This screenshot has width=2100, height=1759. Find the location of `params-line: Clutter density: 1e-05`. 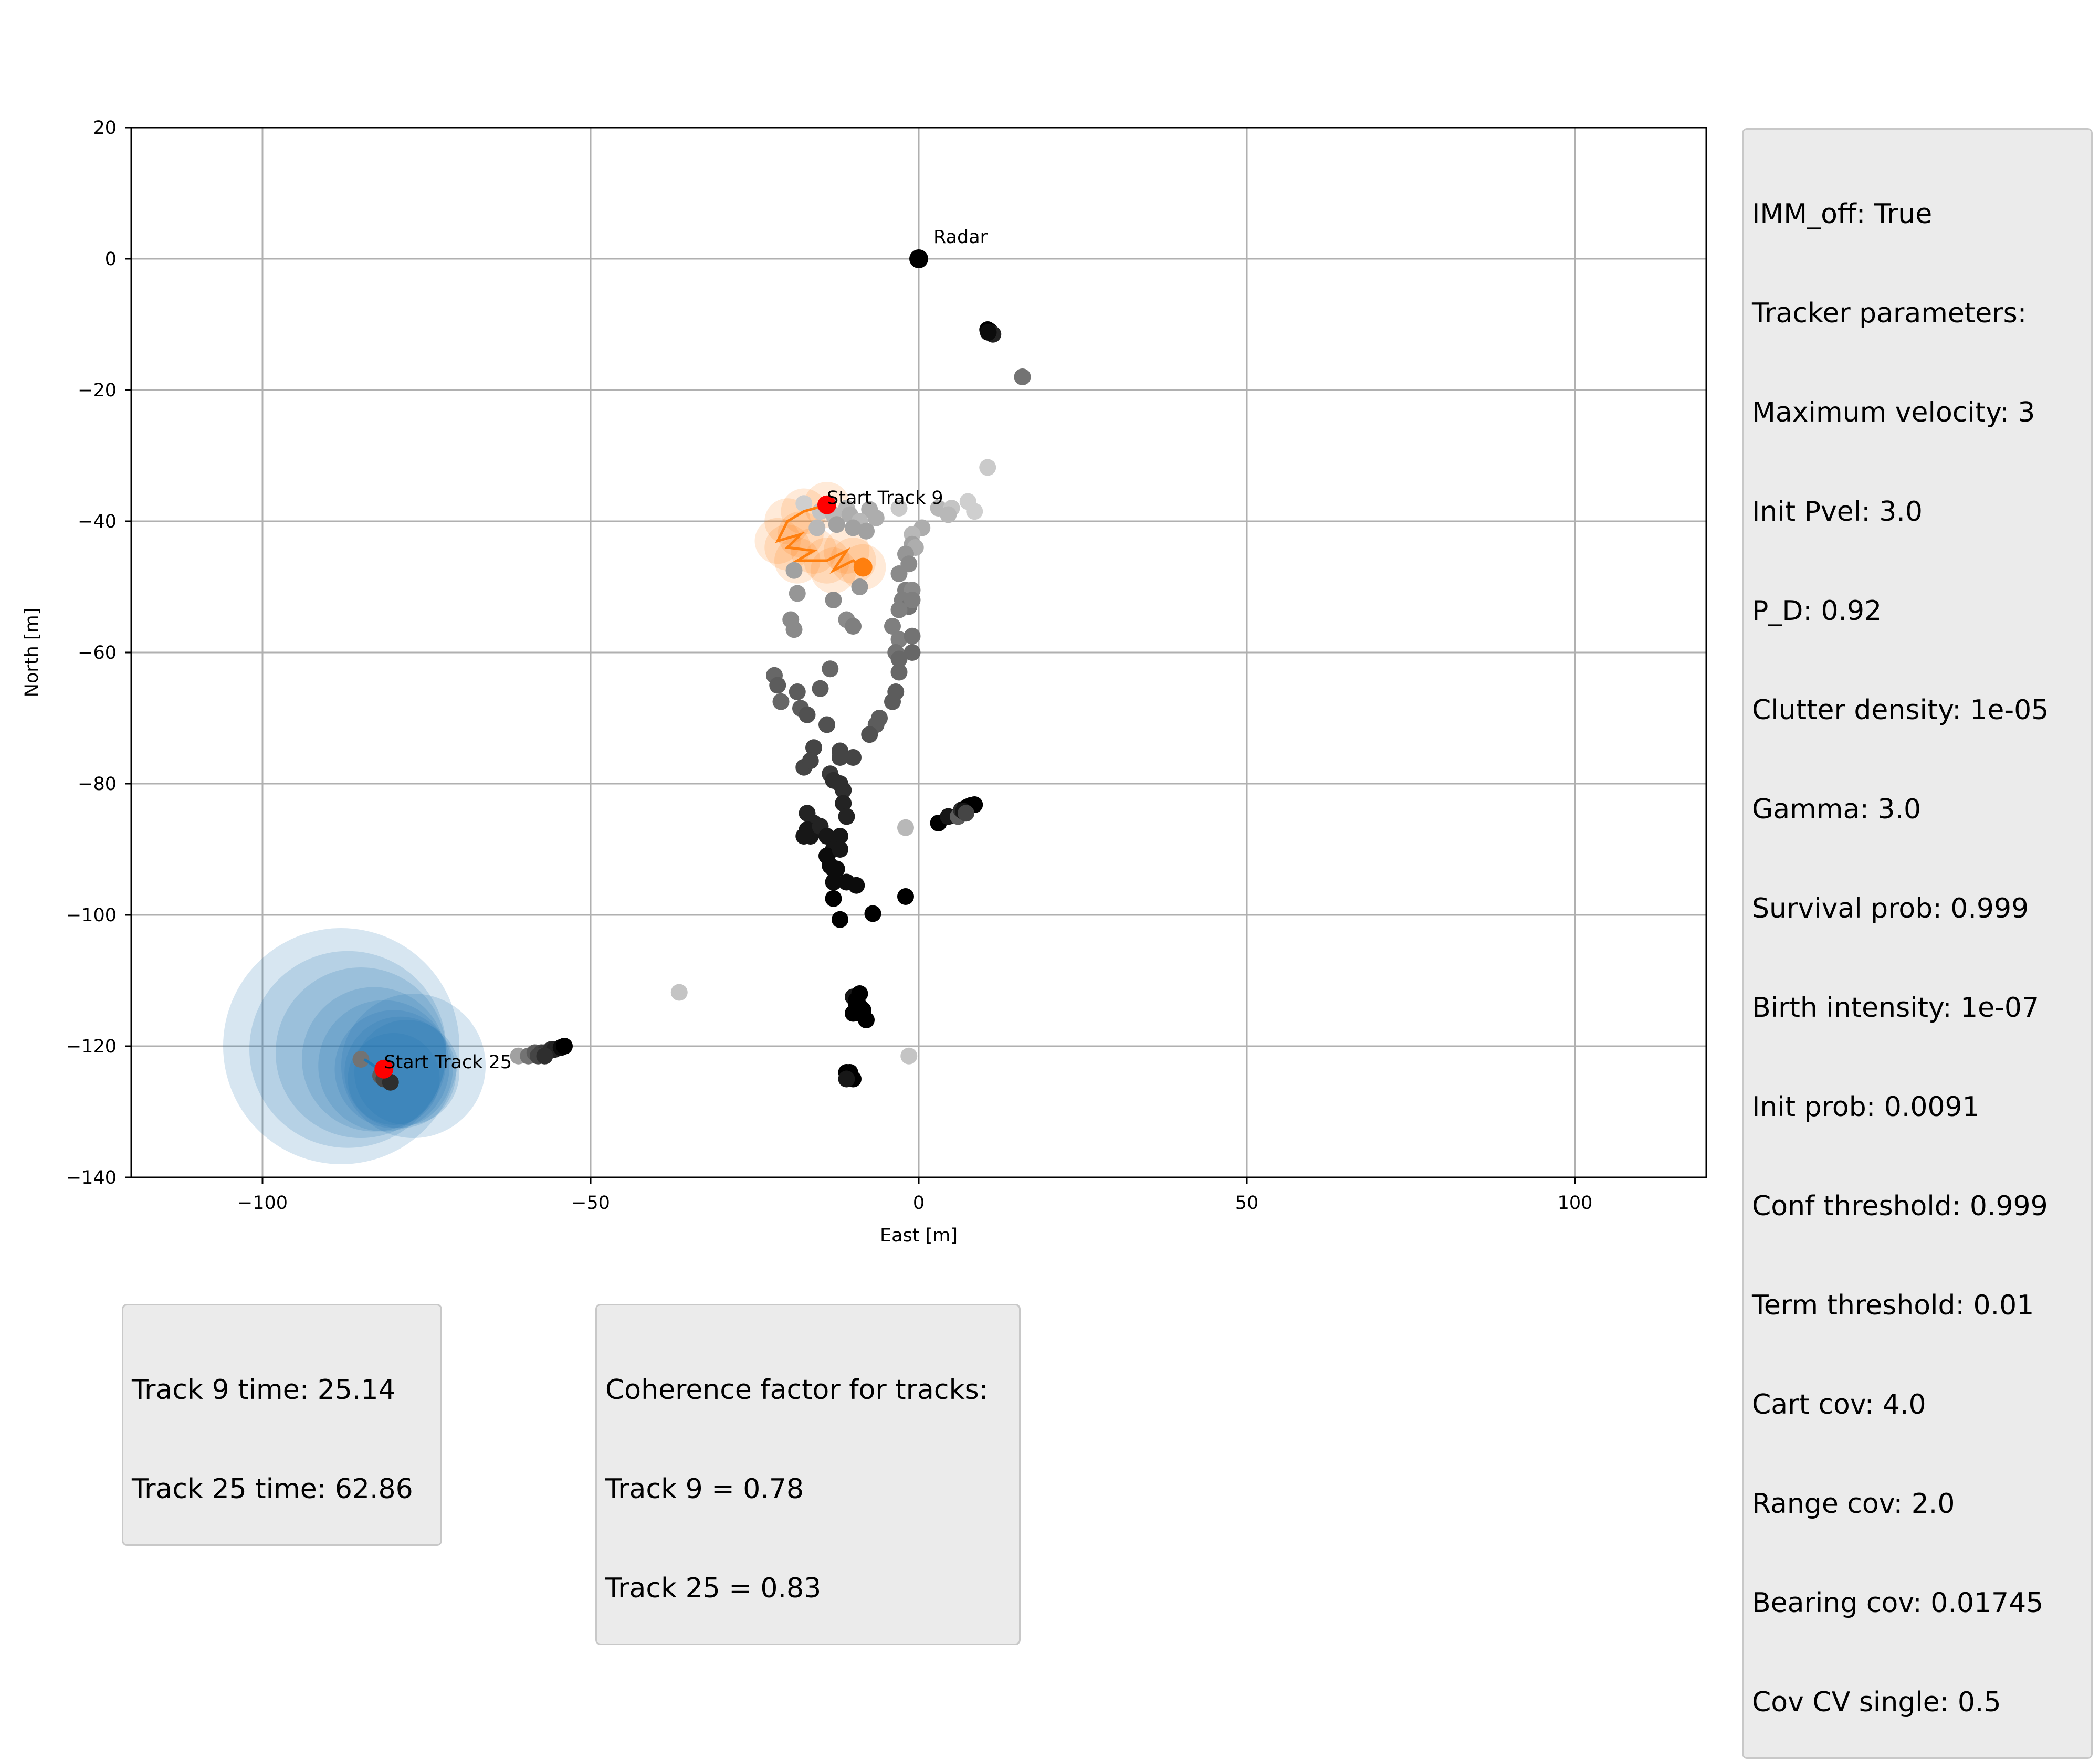

params-line: Clutter density: 1e-05 is located at coordinates (1900, 710).